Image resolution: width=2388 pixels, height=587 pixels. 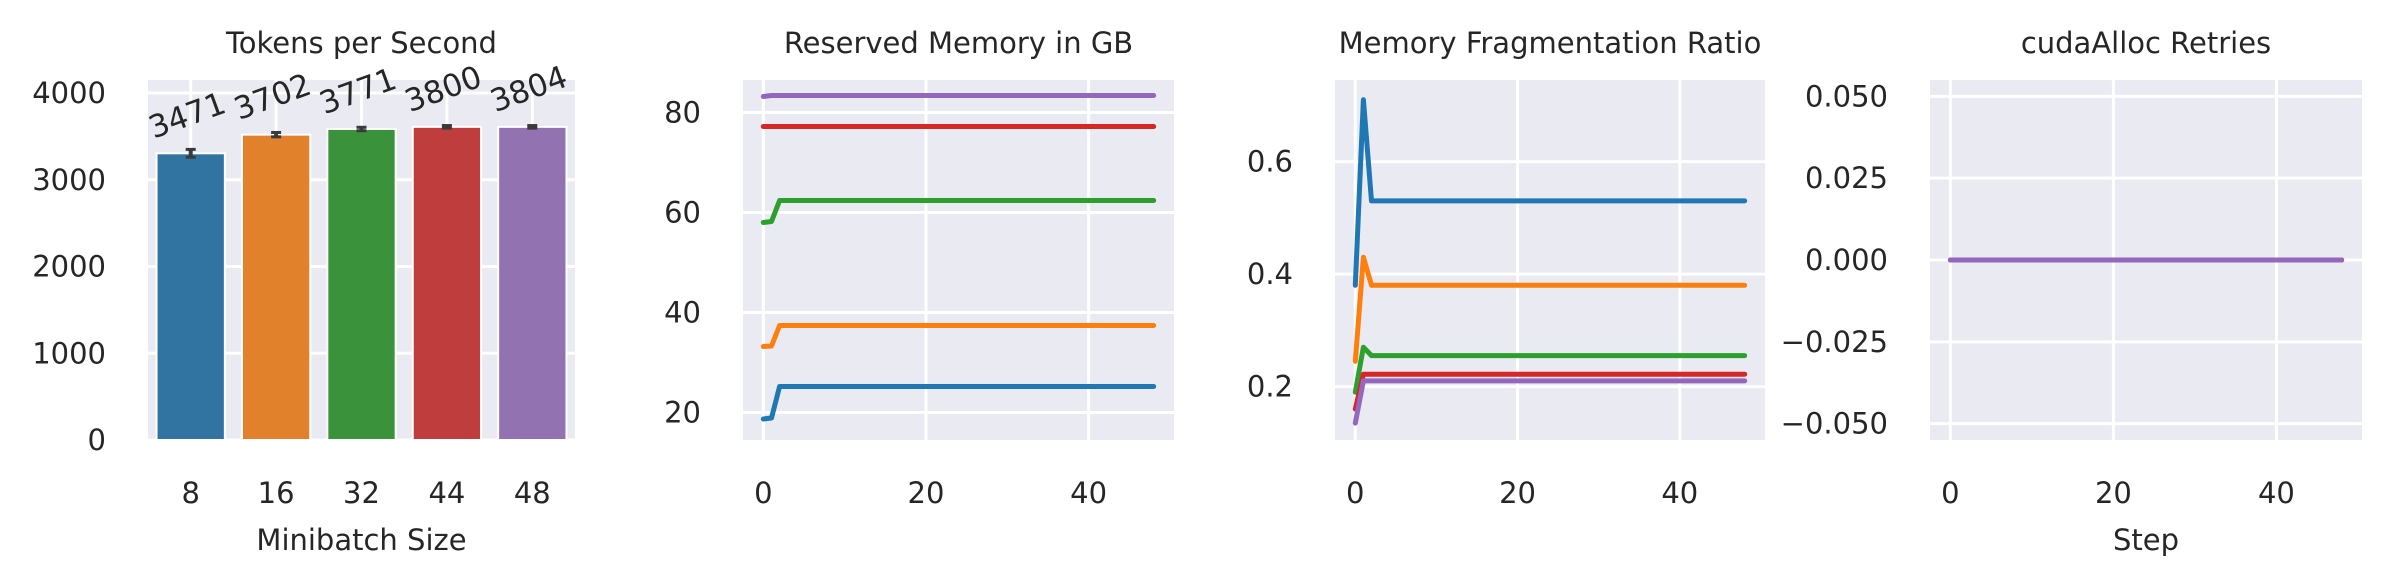 What do you see at coordinates (958, 260) in the screenshot?
I see `plot-area` at bounding box center [958, 260].